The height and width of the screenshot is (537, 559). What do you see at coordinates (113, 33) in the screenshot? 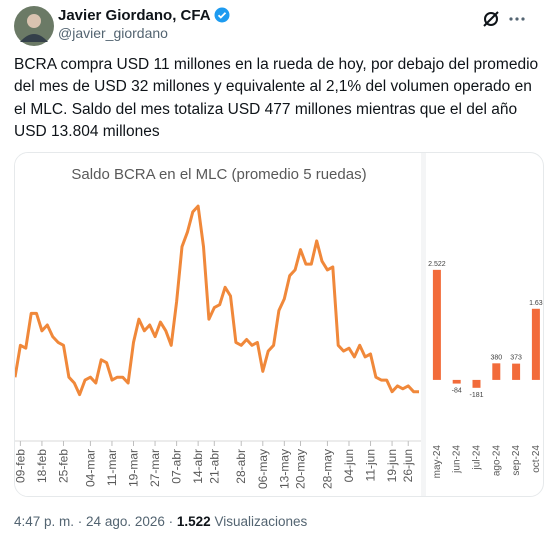
I see `author-handle: @javier_giordano` at bounding box center [113, 33].